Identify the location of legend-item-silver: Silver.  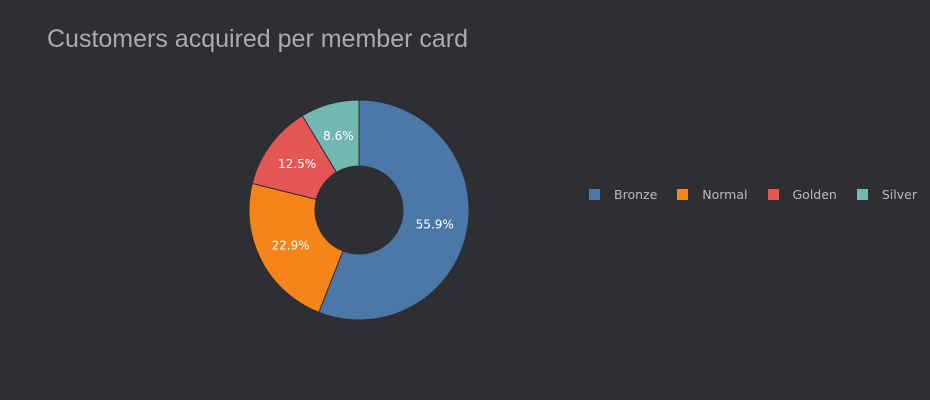
(886, 194).